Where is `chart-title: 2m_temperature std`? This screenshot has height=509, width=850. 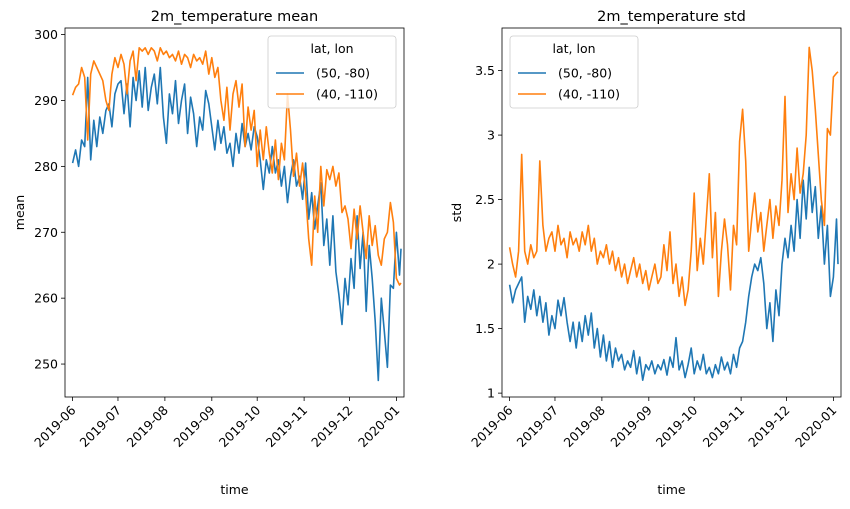
chart-title: 2m_temperature std is located at coordinates (671, 17).